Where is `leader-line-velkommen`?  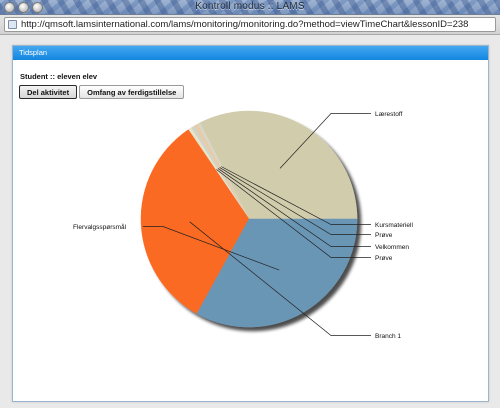 leader-line-velkommen is located at coordinates (294, 207).